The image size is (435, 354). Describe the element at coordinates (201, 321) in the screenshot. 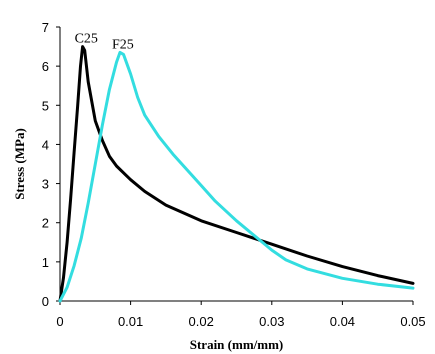

I see `x-tick-label: 0.02` at that location.